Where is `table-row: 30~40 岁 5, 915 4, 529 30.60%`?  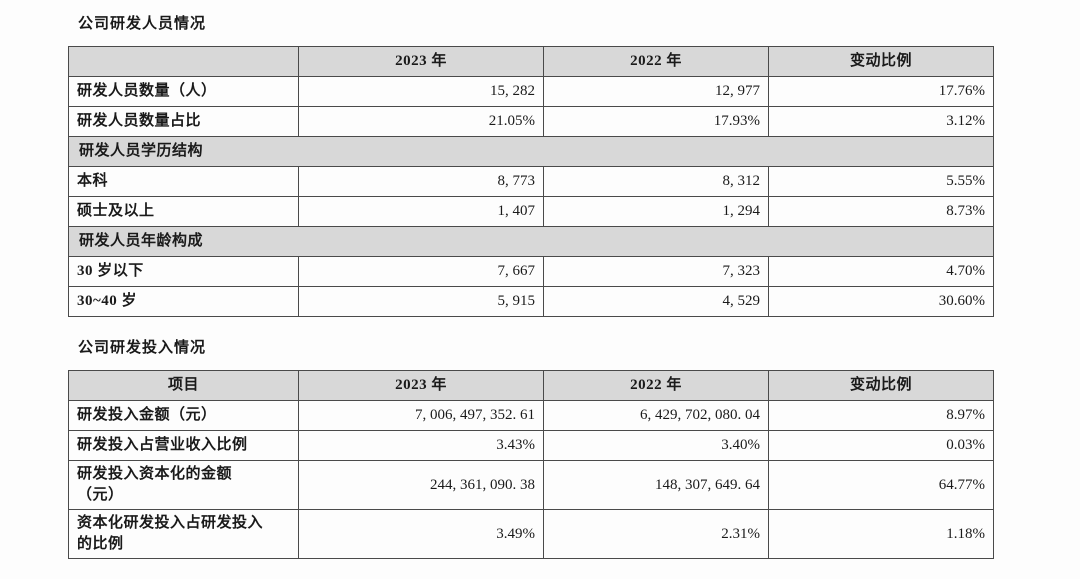 table-row: 30~40 岁 5, 915 4, 529 30.60% is located at coordinates (531, 301).